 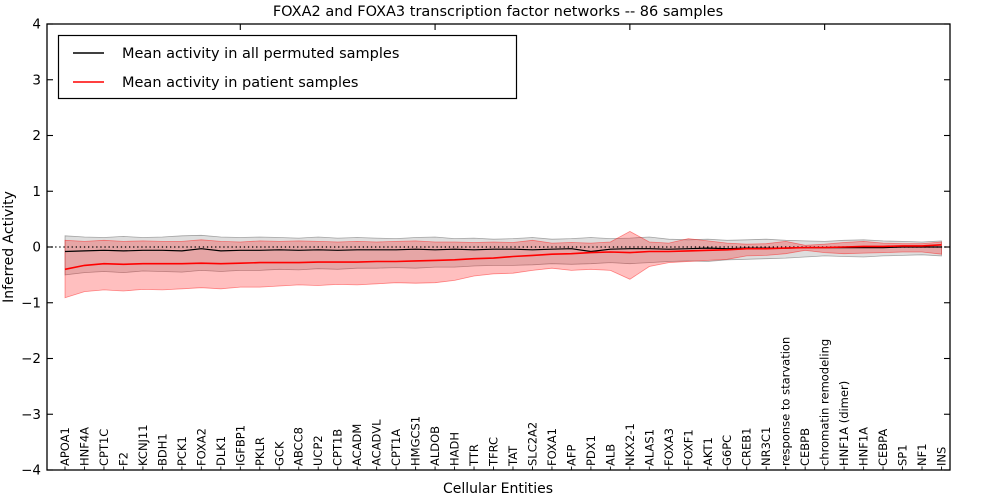 I want to click on x-tick-label: DLK1, so click(x=221, y=451).